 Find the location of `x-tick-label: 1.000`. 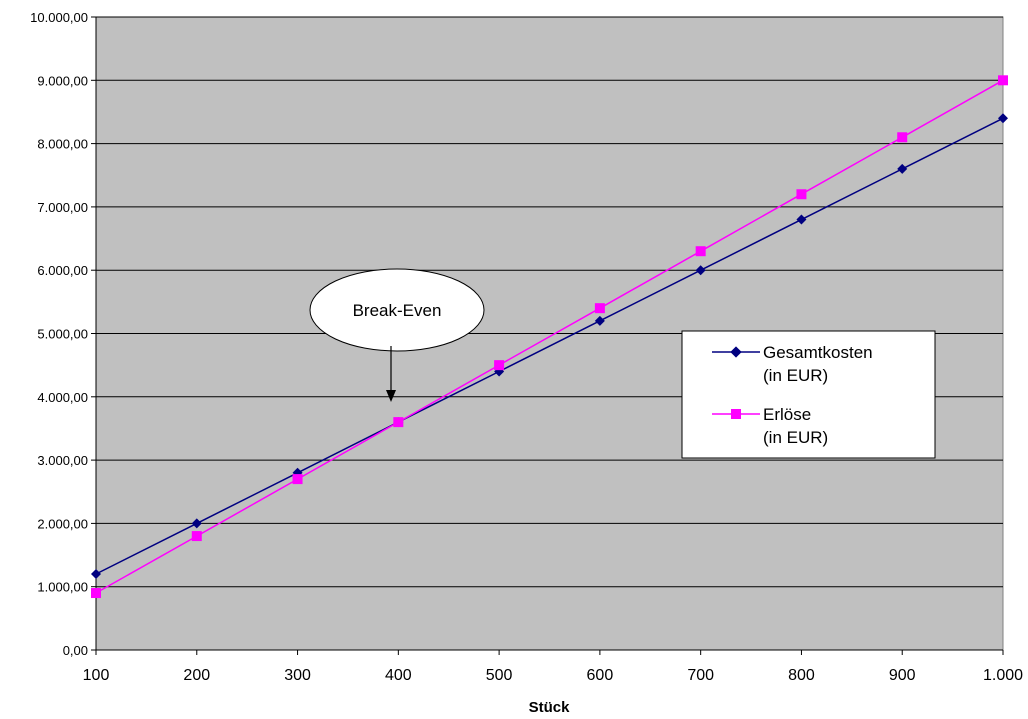

x-tick-label: 1.000 is located at coordinates (1003, 675).